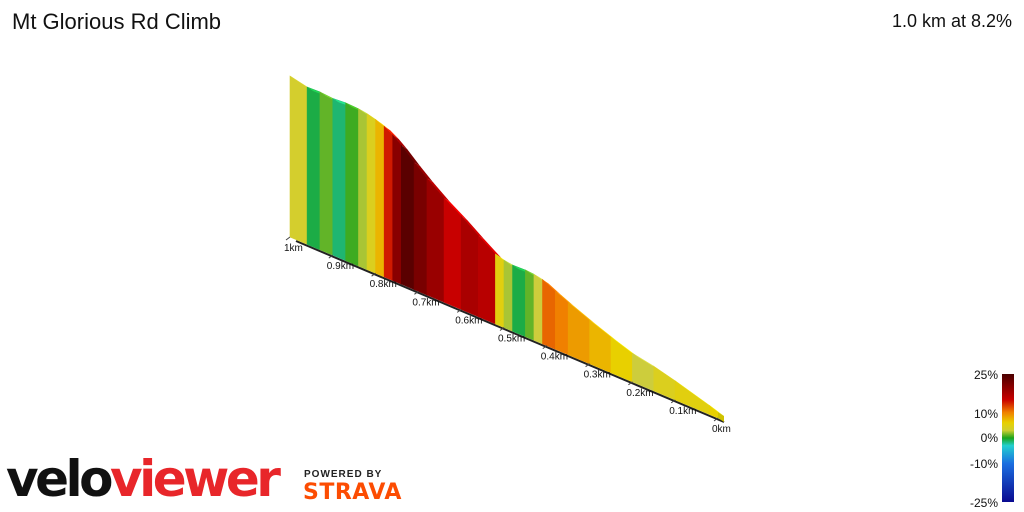 This screenshot has height=512, width=1024. I want to click on distance-tick-label: 0.2km, so click(639, 393).